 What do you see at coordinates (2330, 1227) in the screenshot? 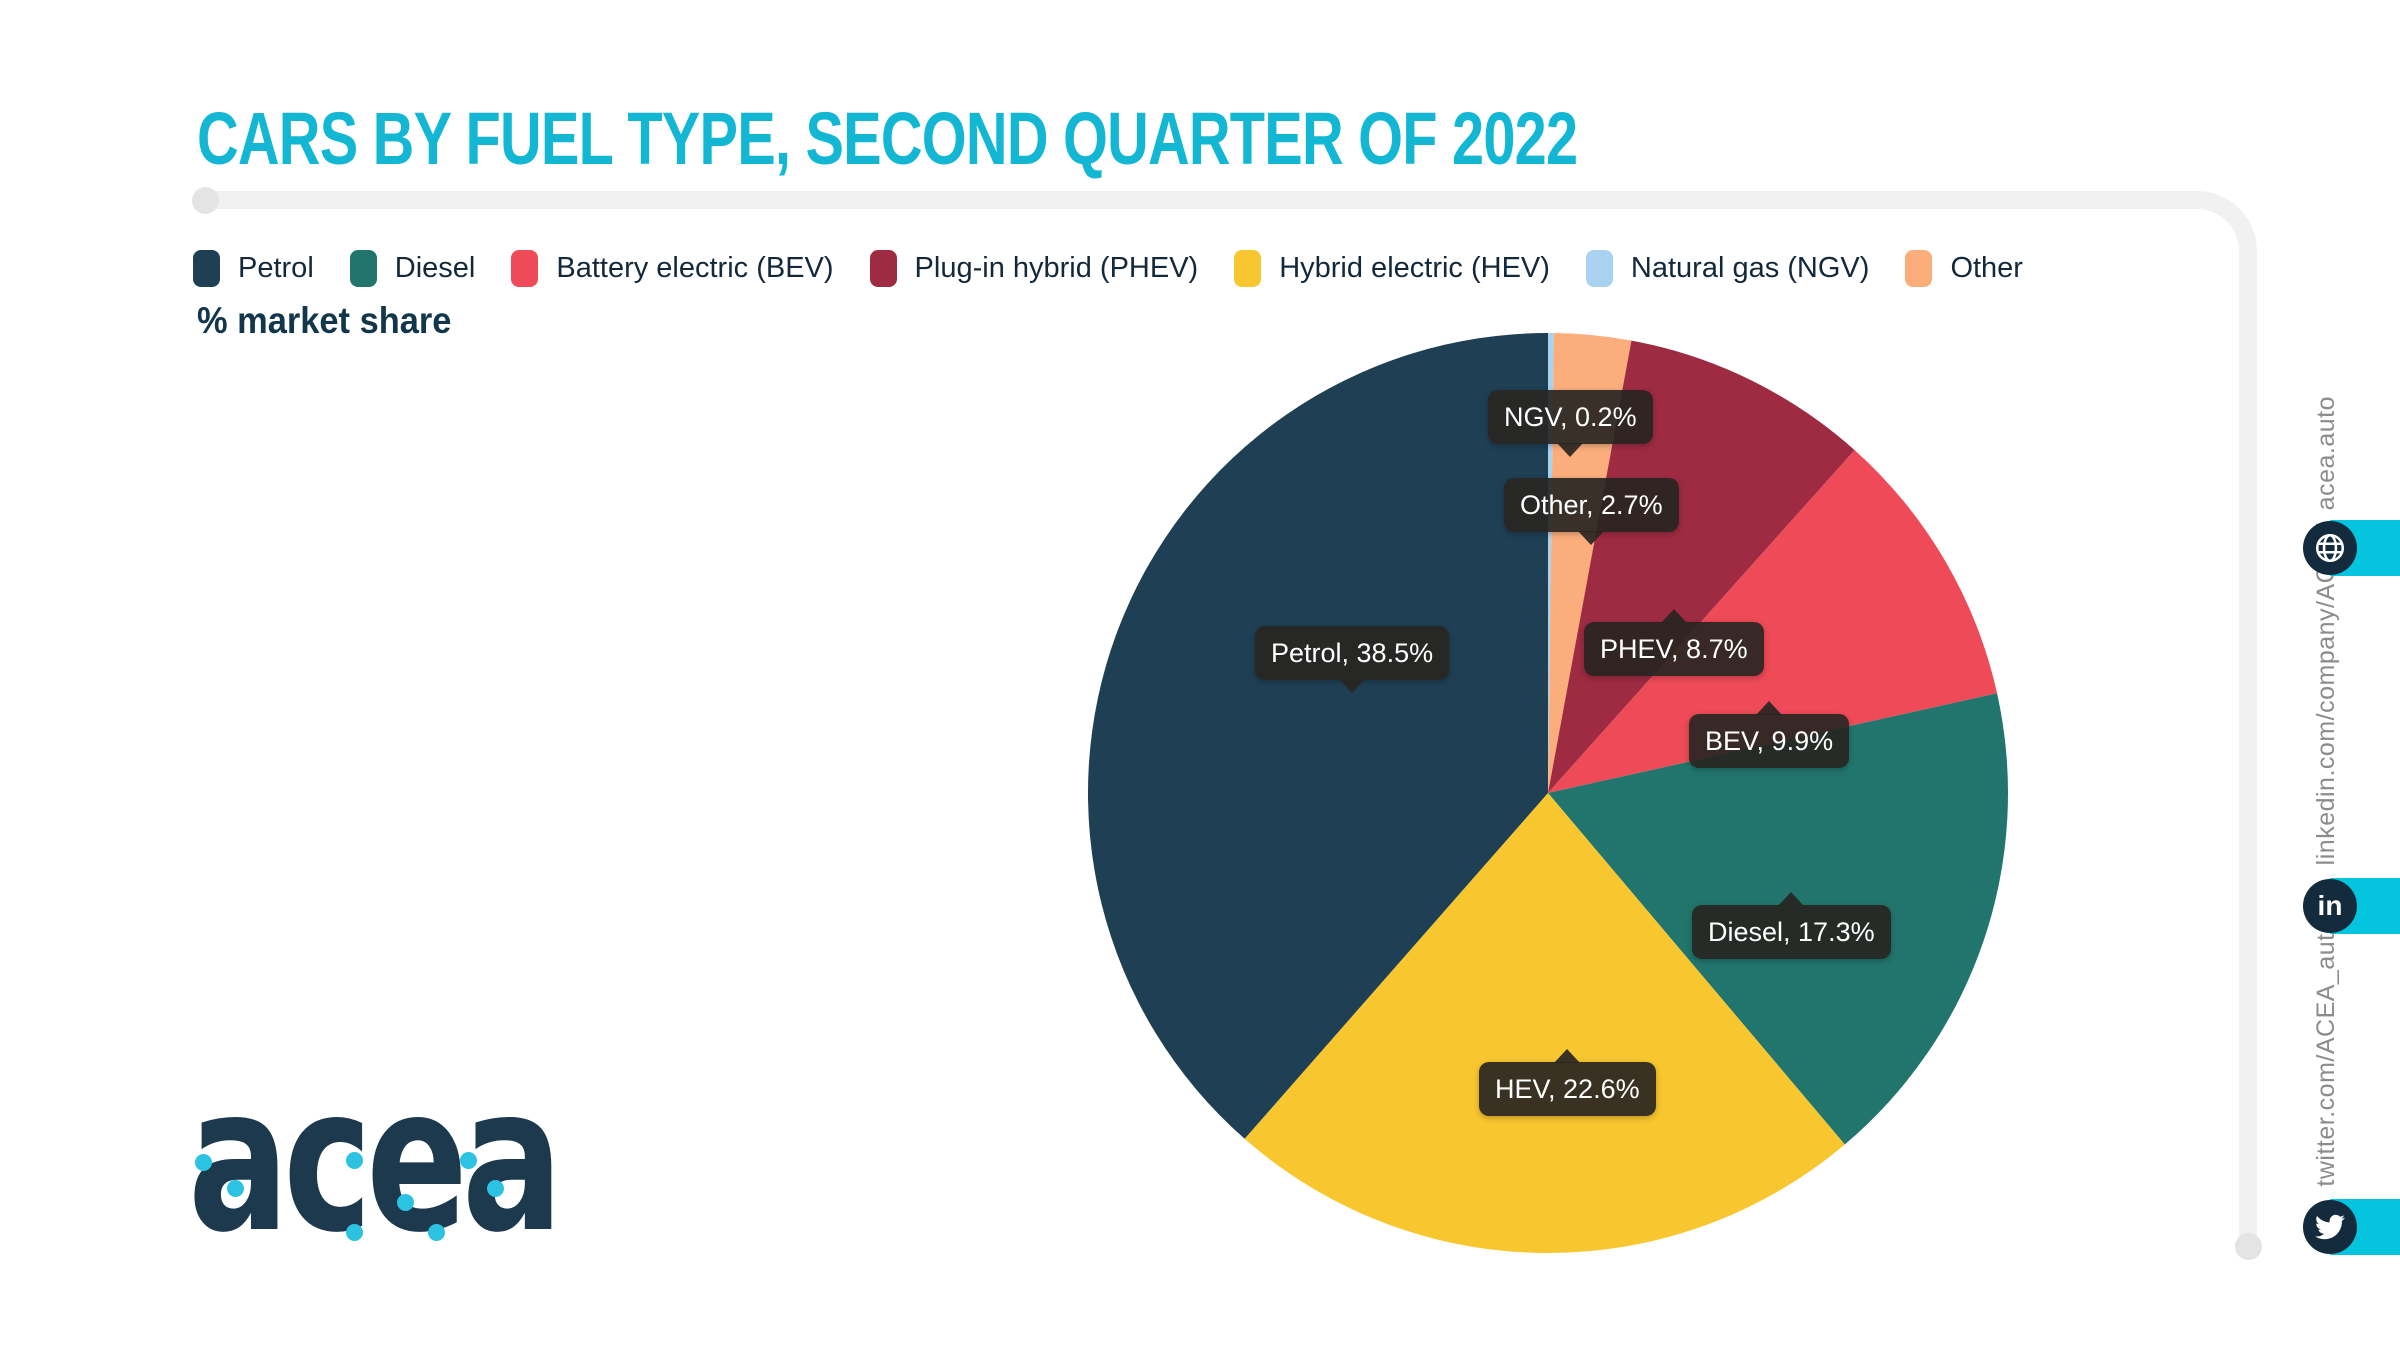
I see `twitter-icon` at bounding box center [2330, 1227].